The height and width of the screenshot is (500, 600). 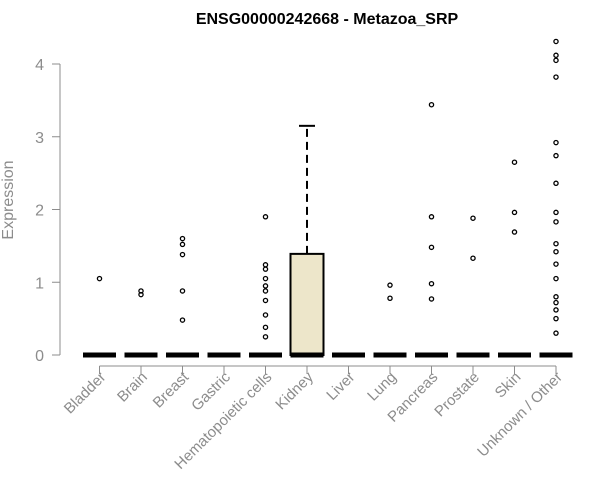 What do you see at coordinates (48, 211) in the screenshot?
I see `y-axis: 0 1 2 3 4` at bounding box center [48, 211].